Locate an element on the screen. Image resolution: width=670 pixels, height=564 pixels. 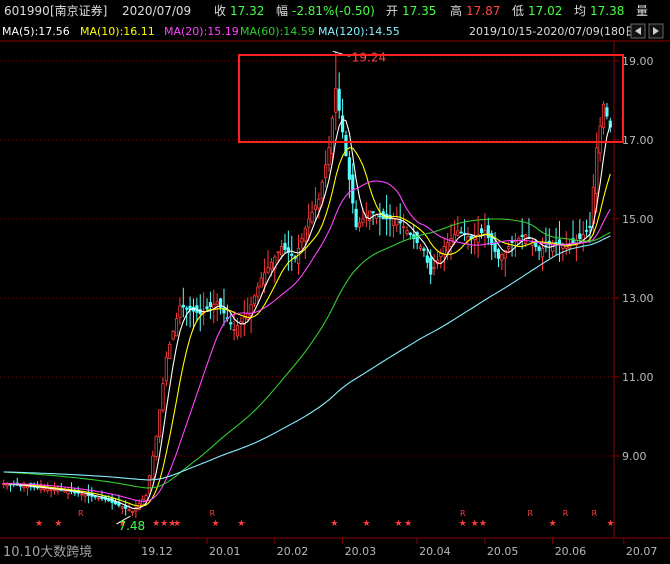
legend-ma10: MA(10):16.11 is located at coordinates (117, 31).